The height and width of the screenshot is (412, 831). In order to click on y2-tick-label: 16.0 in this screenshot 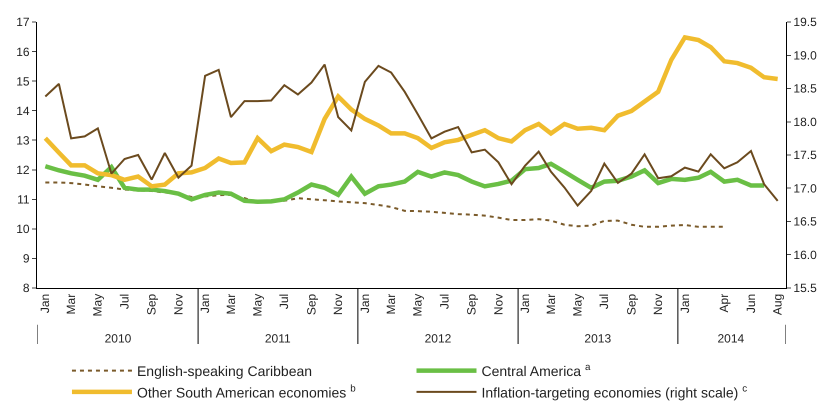, I will do `click(805, 255)`.